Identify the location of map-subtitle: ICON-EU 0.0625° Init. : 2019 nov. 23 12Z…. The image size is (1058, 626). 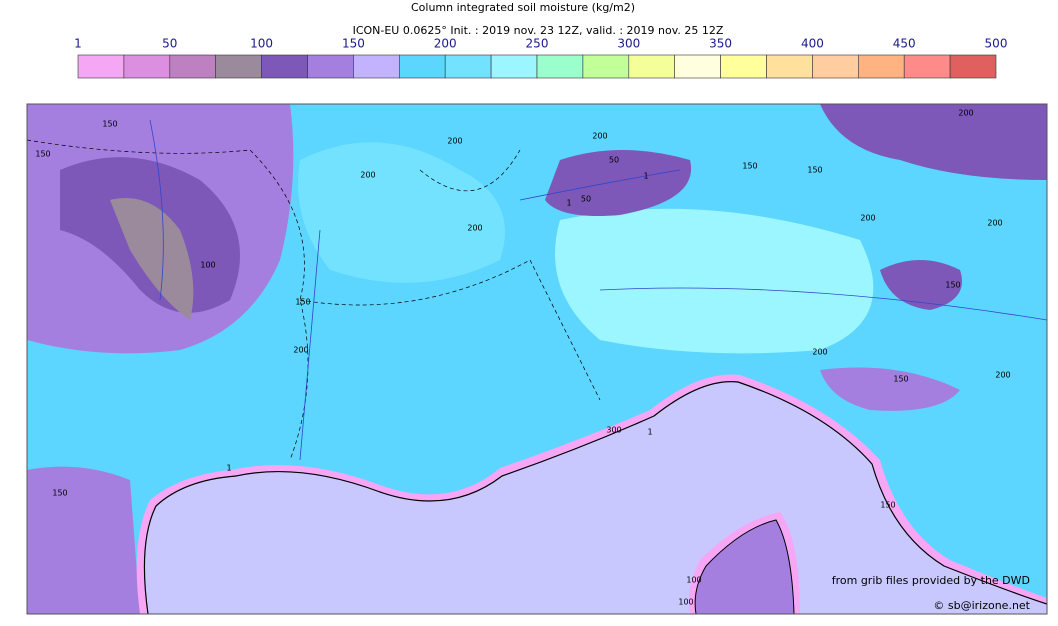
(538, 30).